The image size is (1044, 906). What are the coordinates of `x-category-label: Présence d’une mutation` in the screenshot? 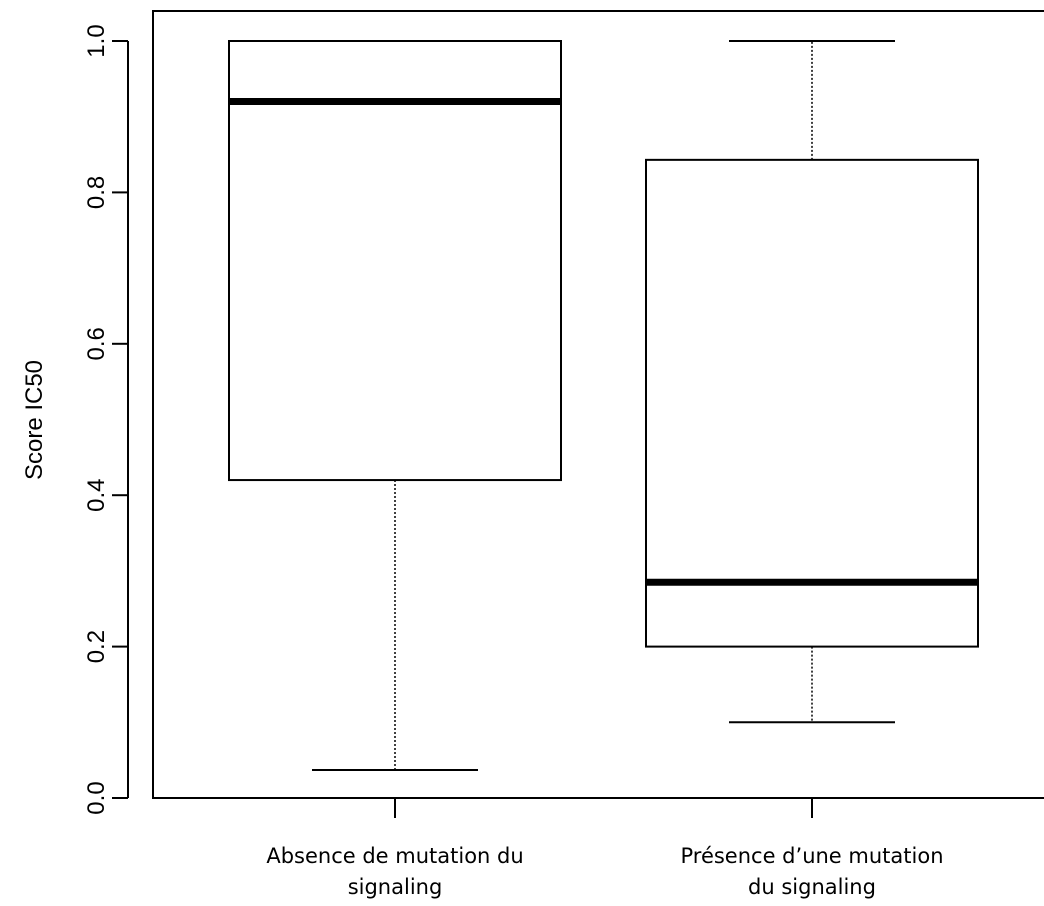 It's located at (811, 856).